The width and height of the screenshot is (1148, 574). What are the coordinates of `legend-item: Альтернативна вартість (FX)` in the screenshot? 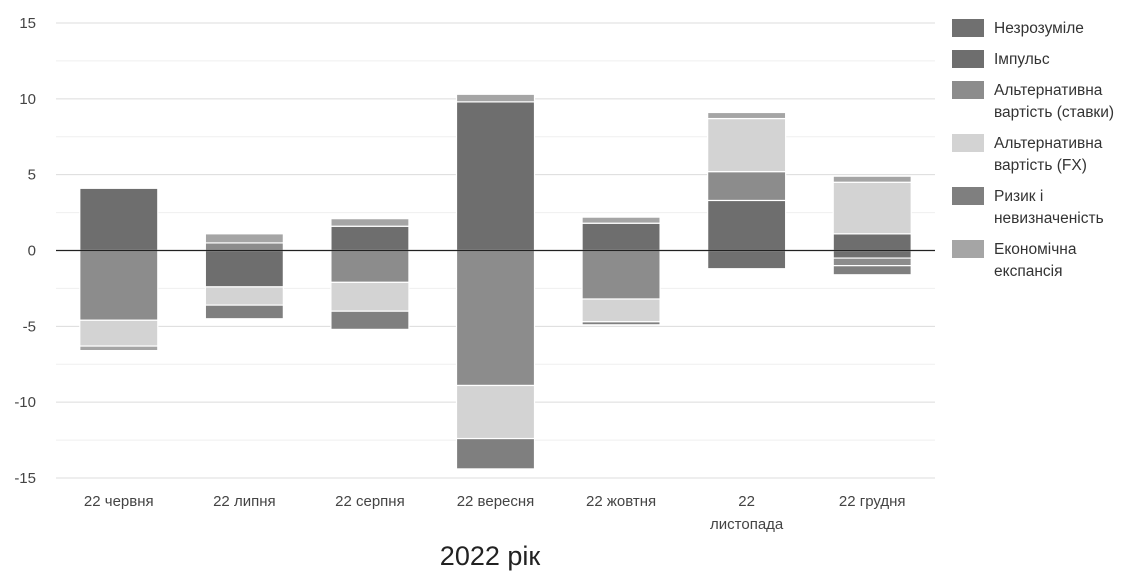 It's located at (1050, 155).